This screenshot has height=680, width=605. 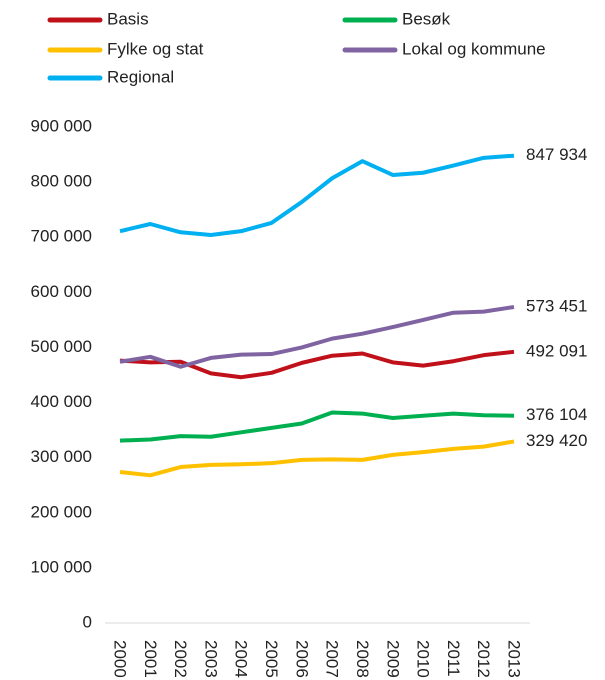 I want to click on x-tick-label: 2001, so click(x=150, y=659).